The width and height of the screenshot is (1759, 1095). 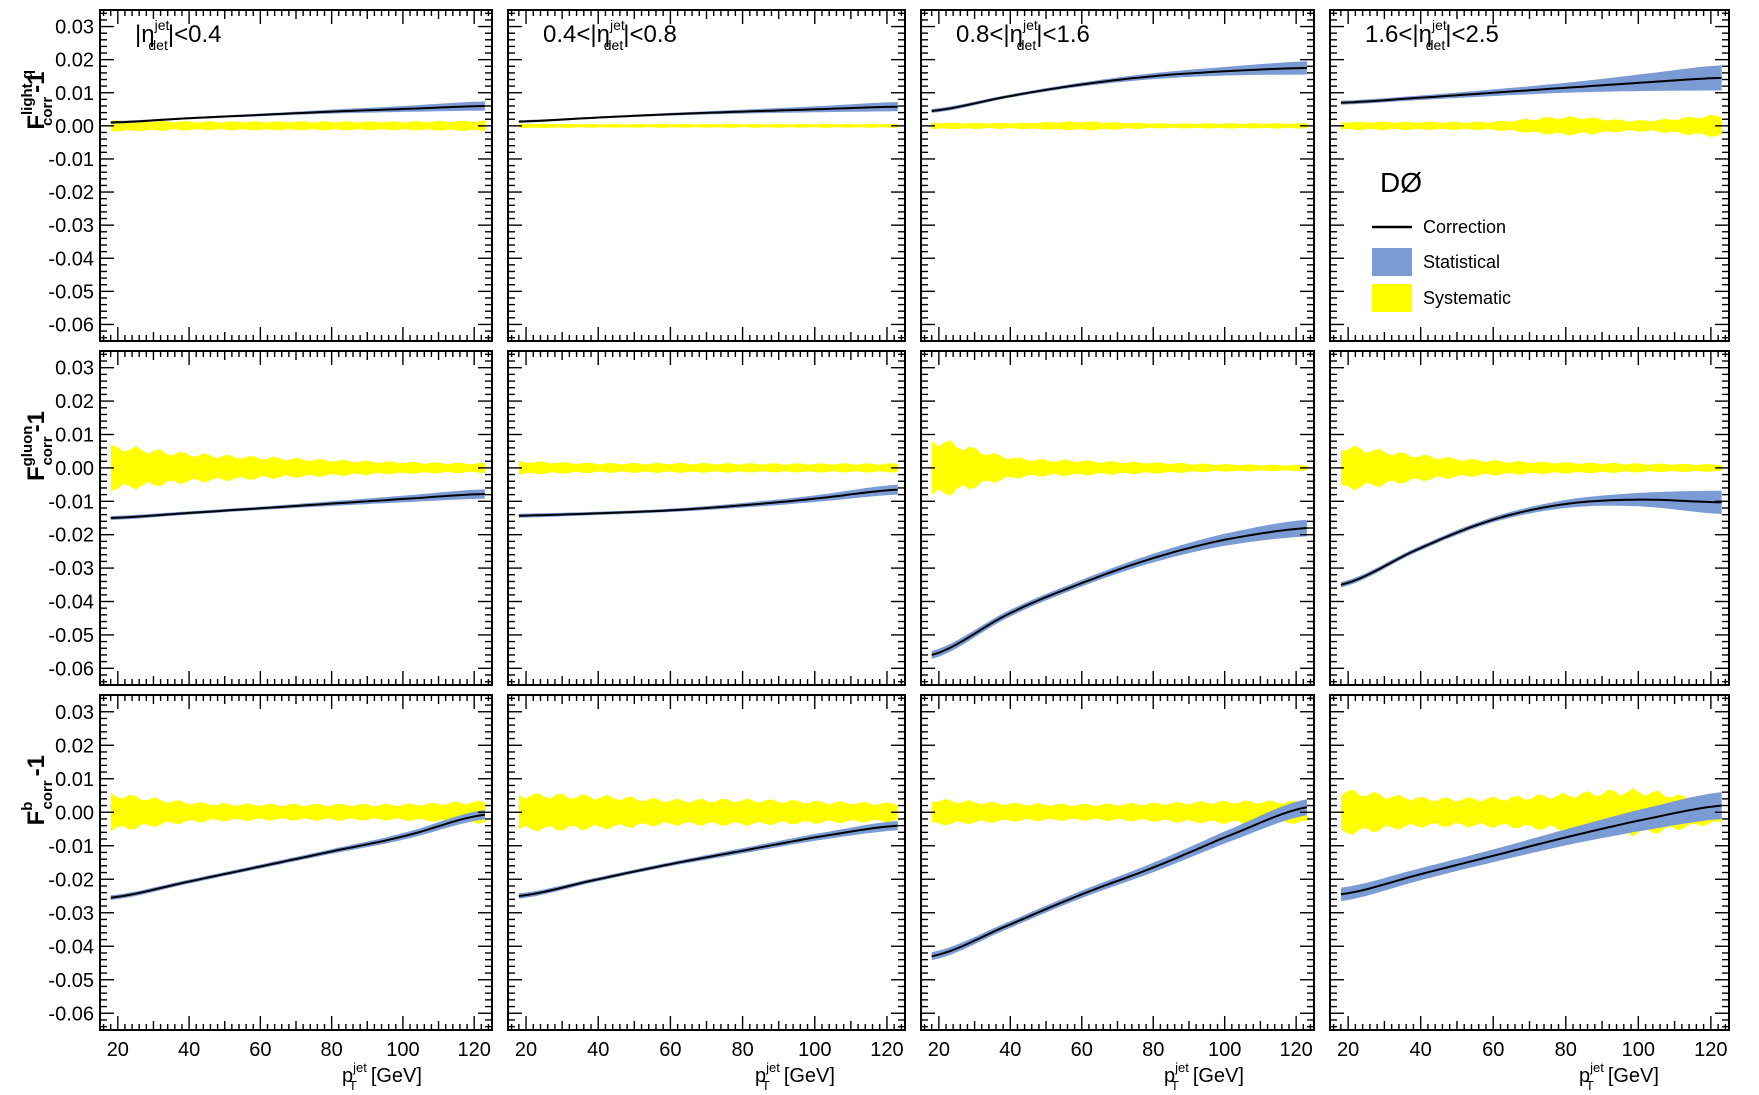 What do you see at coordinates (1464, 227) in the screenshot?
I see `legend-label: Correction` at bounding box center [1464, 227].